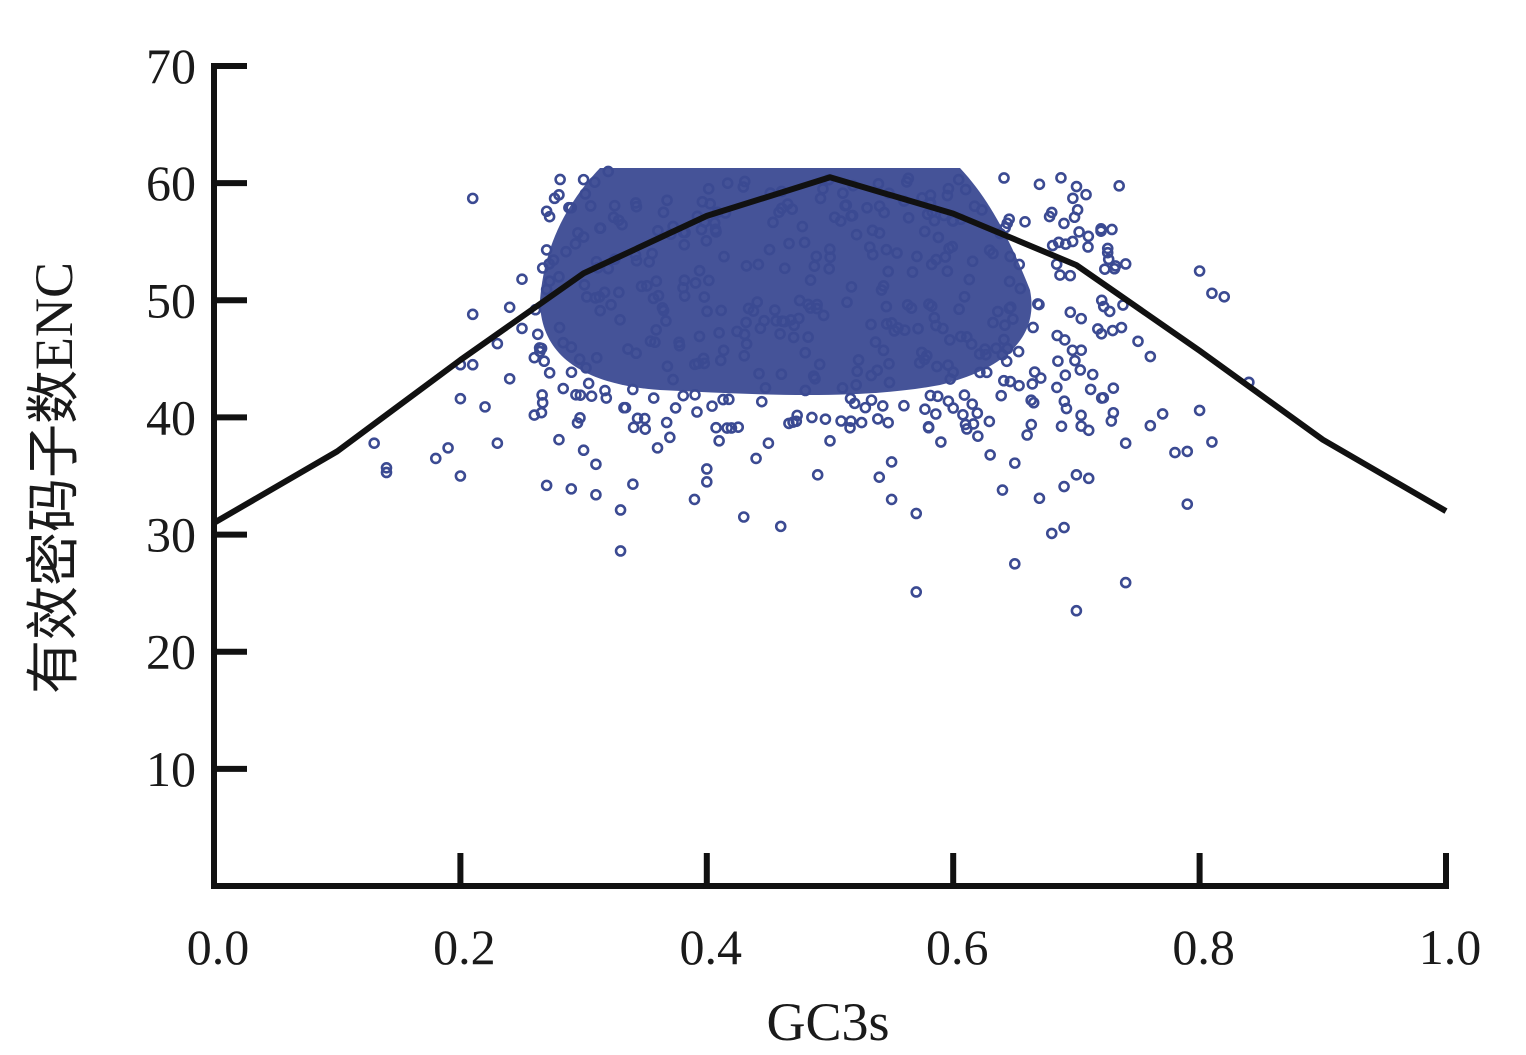 The image size is (1526, 1055). Describe the element at coordinates (464, 947) in the screenshot. I see `x-tick-label: 0.2` at that location.